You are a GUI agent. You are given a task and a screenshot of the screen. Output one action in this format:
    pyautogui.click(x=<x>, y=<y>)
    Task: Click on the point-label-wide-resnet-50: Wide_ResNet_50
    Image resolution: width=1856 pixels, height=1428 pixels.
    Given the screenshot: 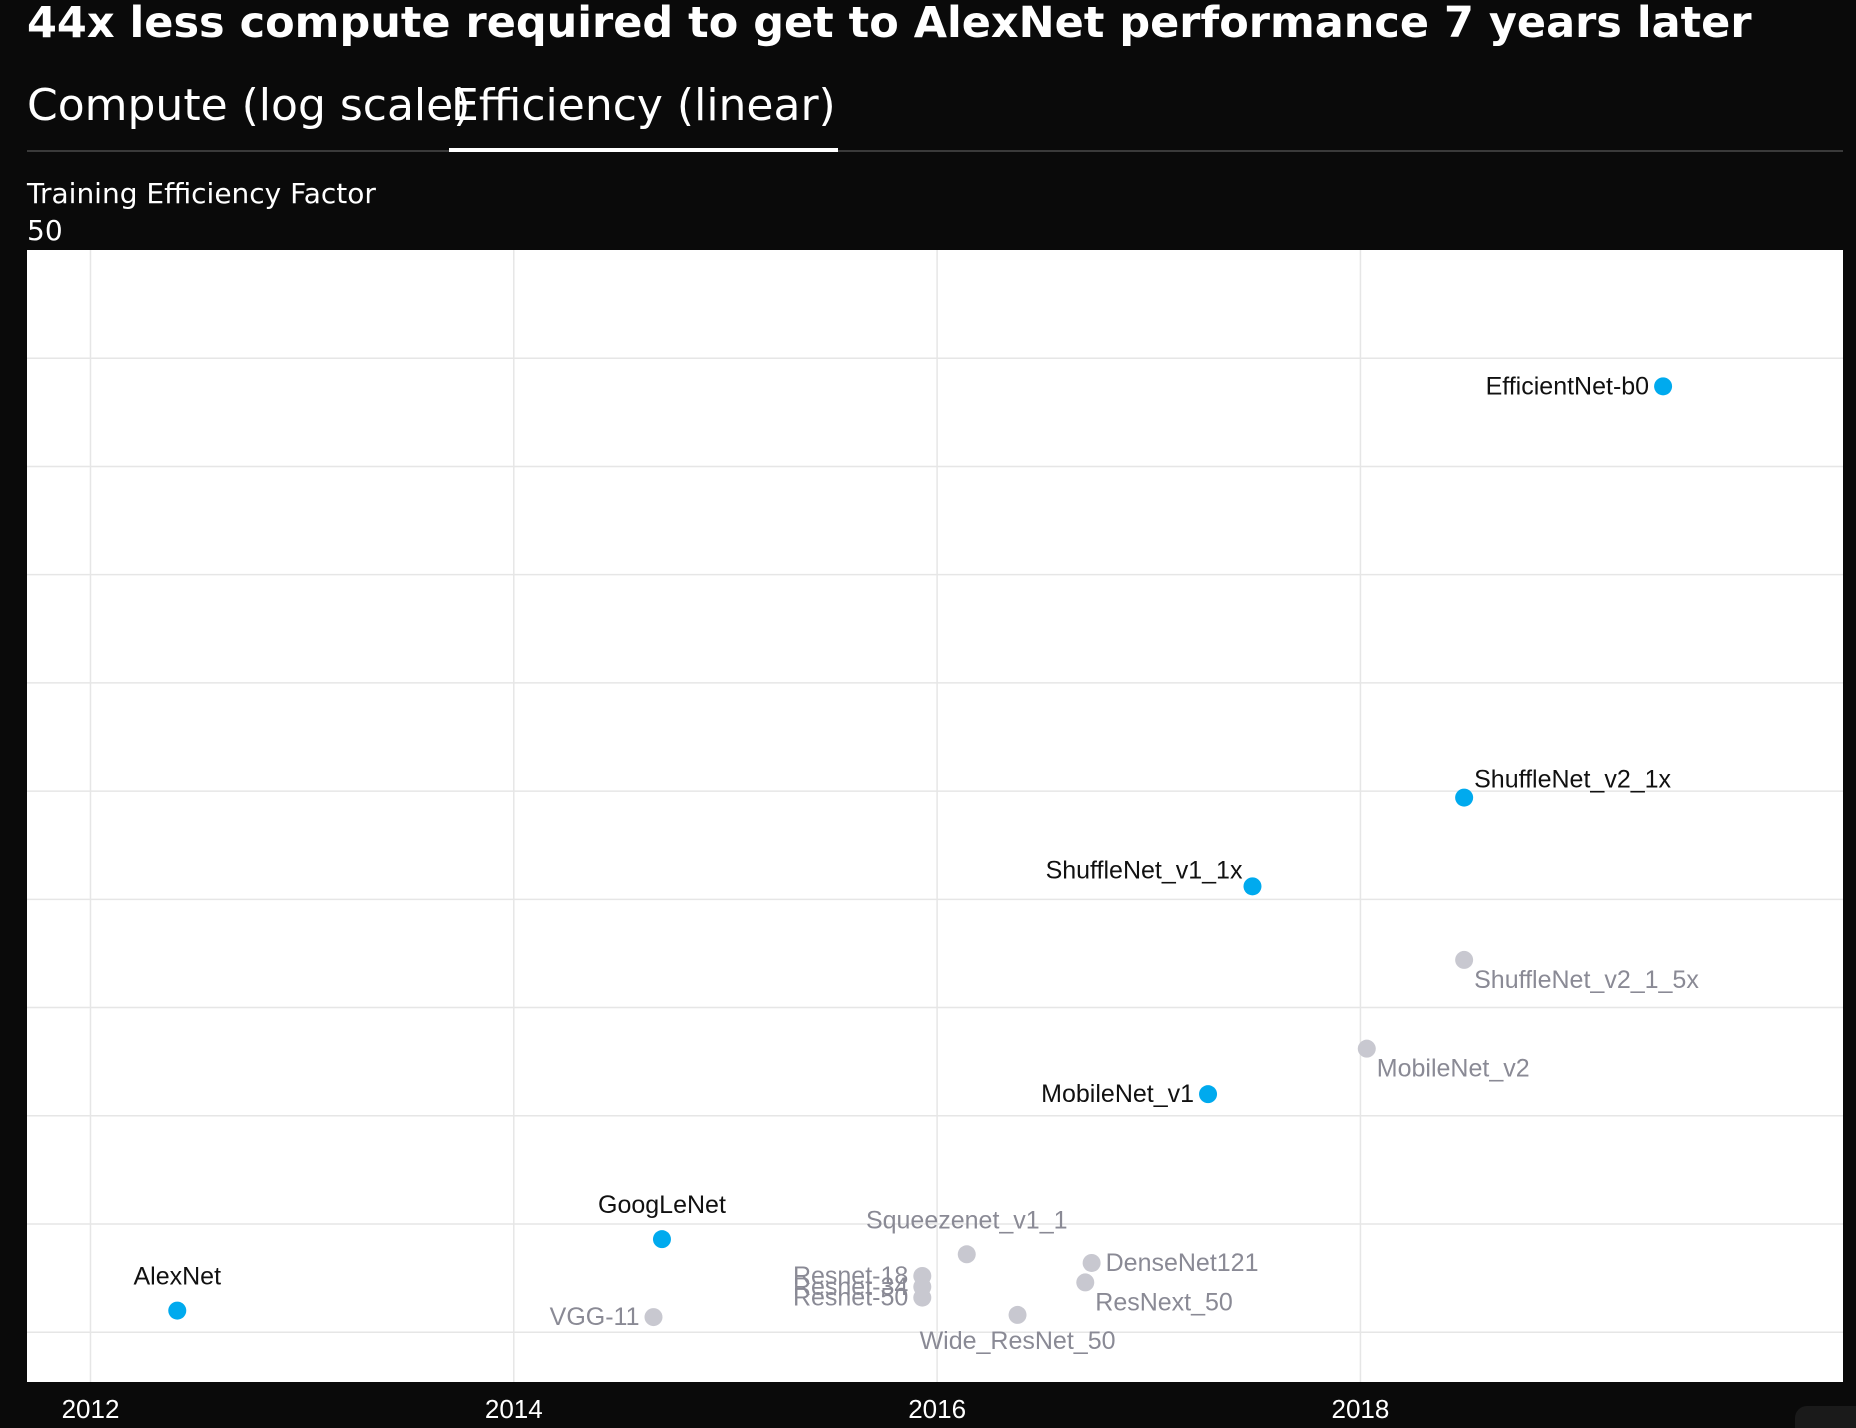 What is the action you would take?
    pyautogui.click(x=1018, y=1341)
    